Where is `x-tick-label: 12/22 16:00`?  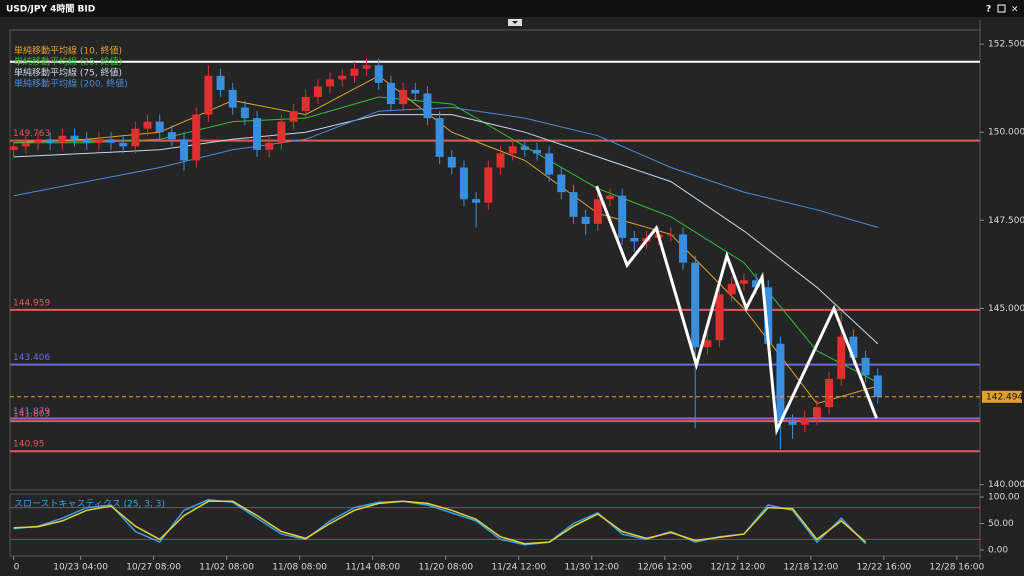
x-tick-label: 12/22 16:00 is located at coordinates (883, 568).